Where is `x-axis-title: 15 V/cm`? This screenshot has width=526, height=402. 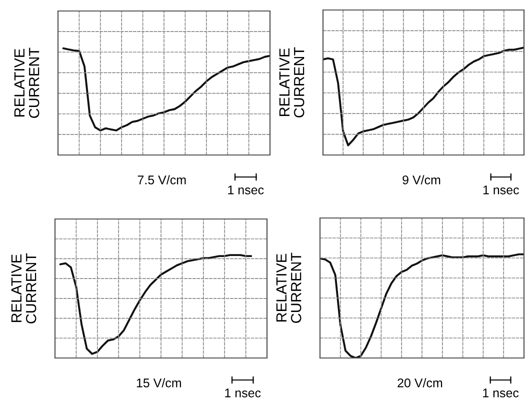 x-axis-title: 15 V/cm is located at coordinates (158, 383).